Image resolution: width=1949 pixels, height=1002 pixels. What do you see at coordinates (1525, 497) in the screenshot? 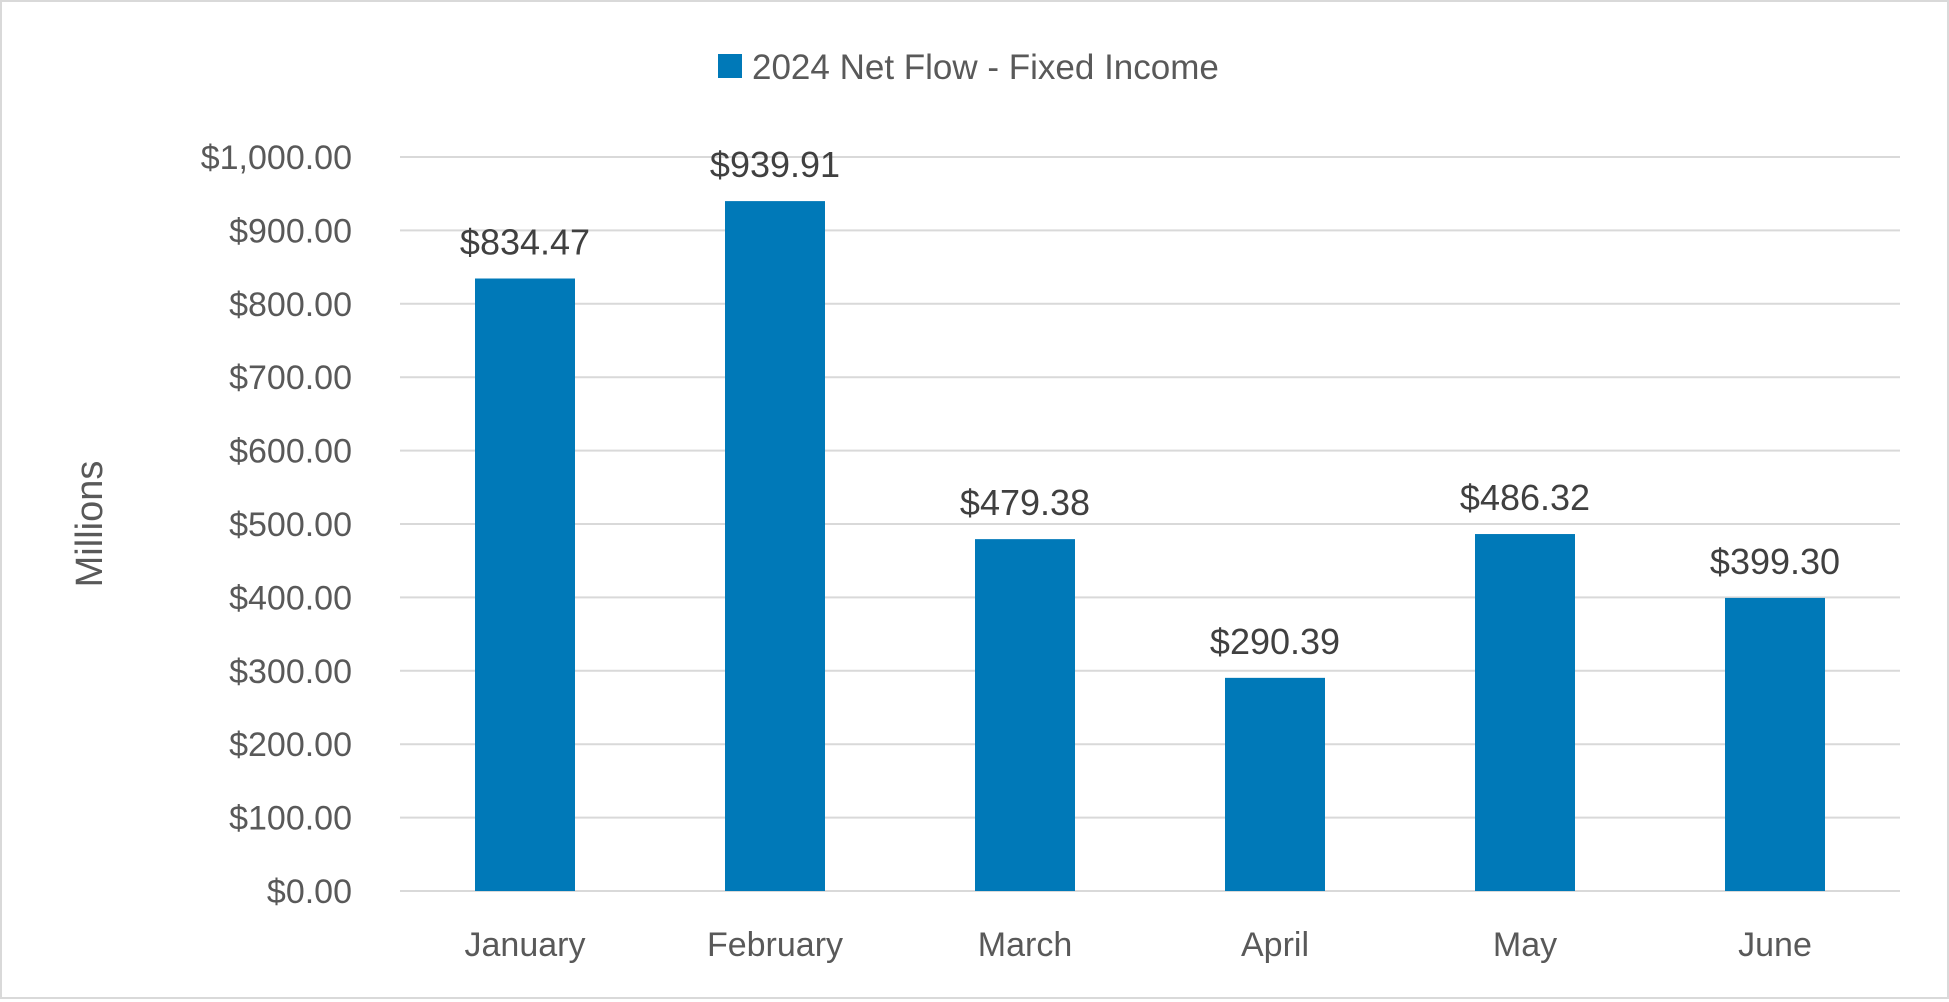
I see `data-label: $486.32` at bounding box center [1525, 497].